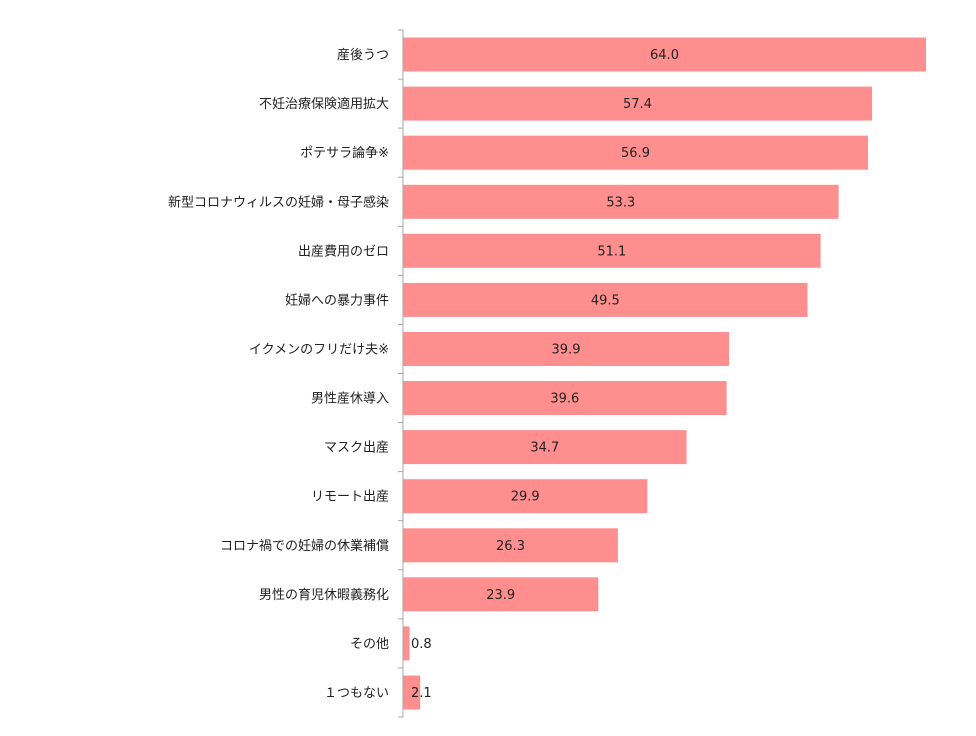 This screenshot has width=976, height=736. I want to click on value-label-5: 49.5, so click(605, 300).